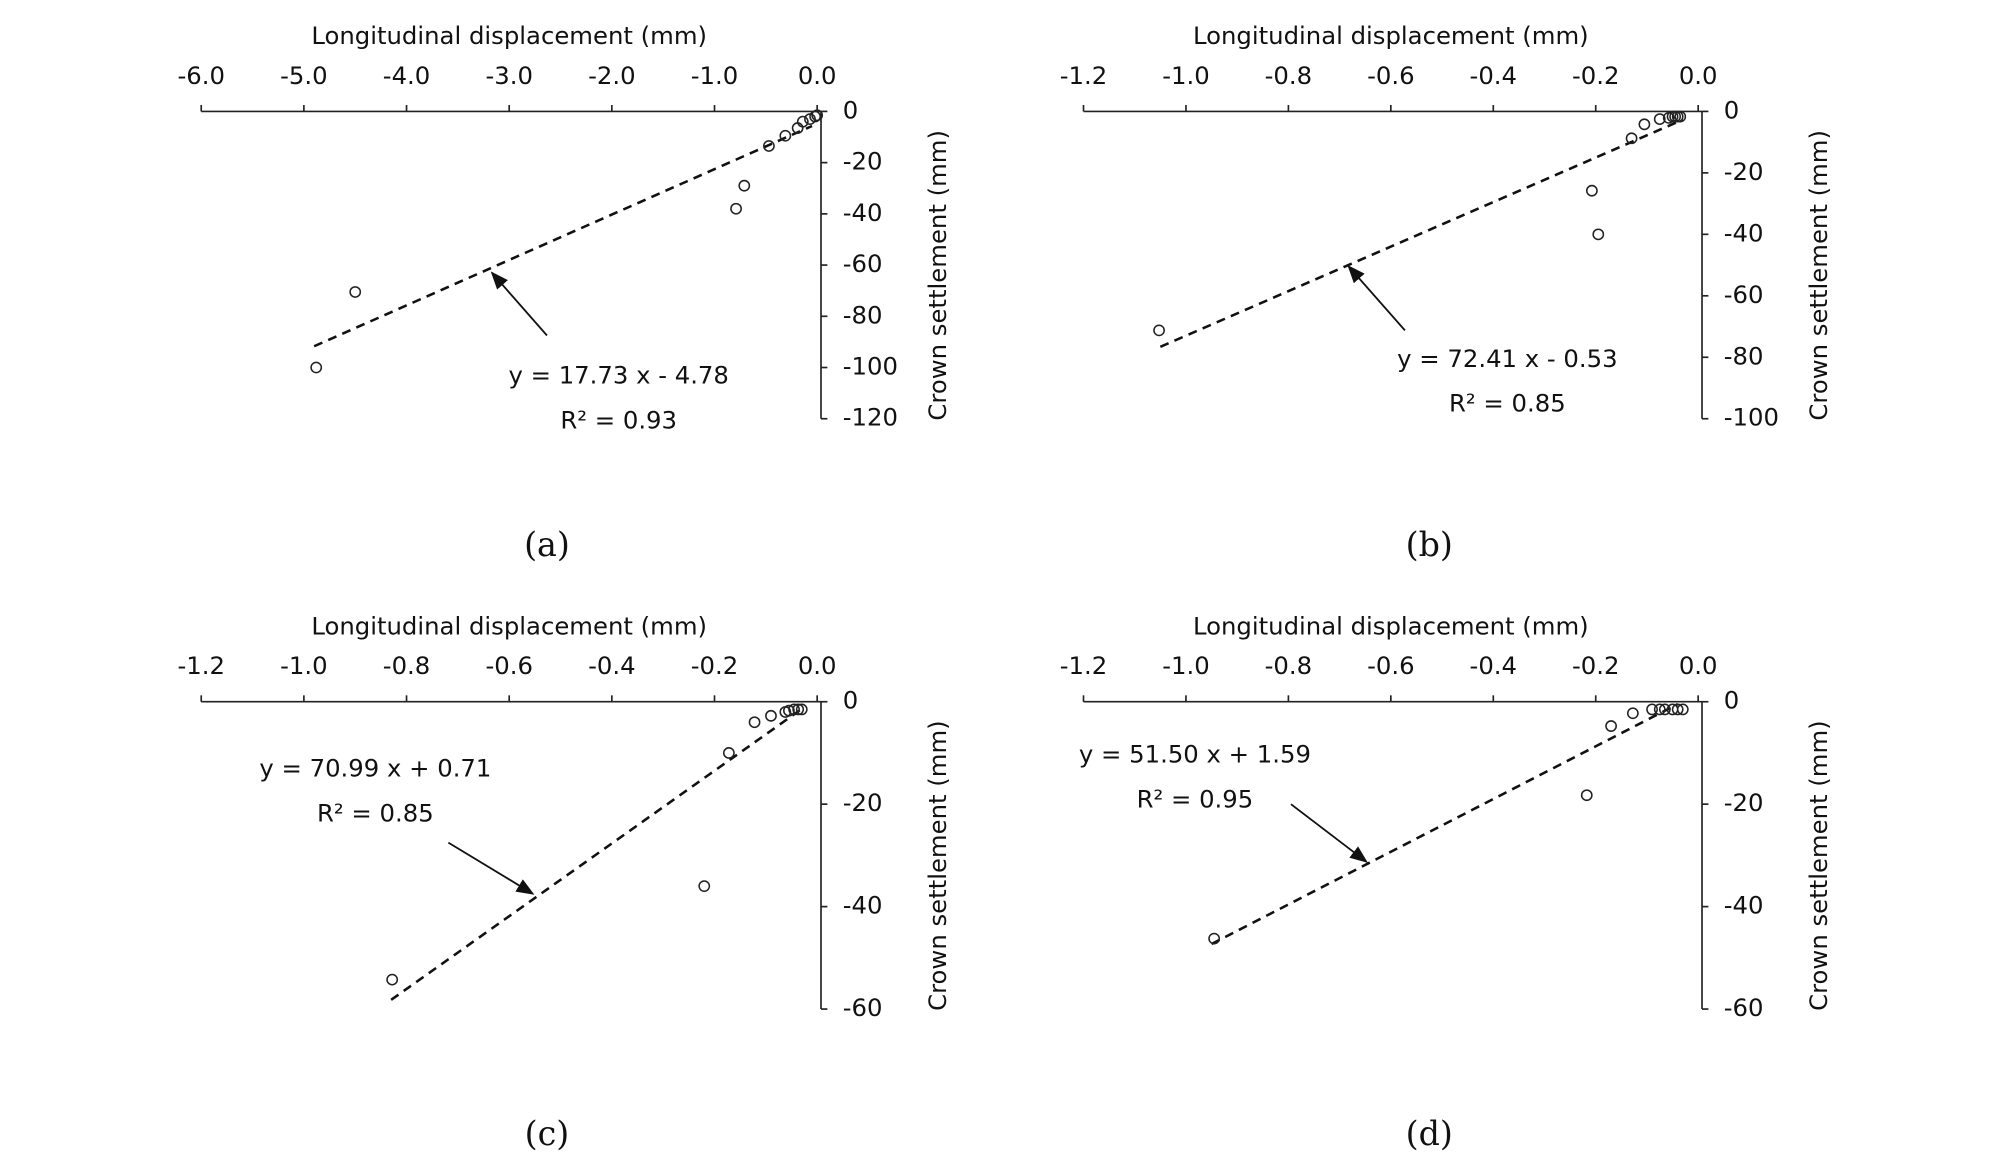  Describe the element at coordinates (611, 75) in the screenshot. I see `x-tick-label: -2.0` at that location.